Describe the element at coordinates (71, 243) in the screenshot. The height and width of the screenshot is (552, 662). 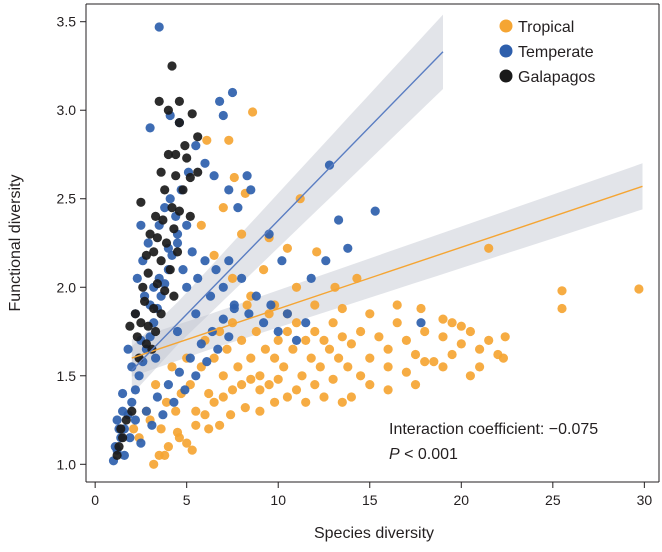
I see `y-axis-ticks: 1.0 1.5 2.0 2.5 3.0 3.5` at that location.